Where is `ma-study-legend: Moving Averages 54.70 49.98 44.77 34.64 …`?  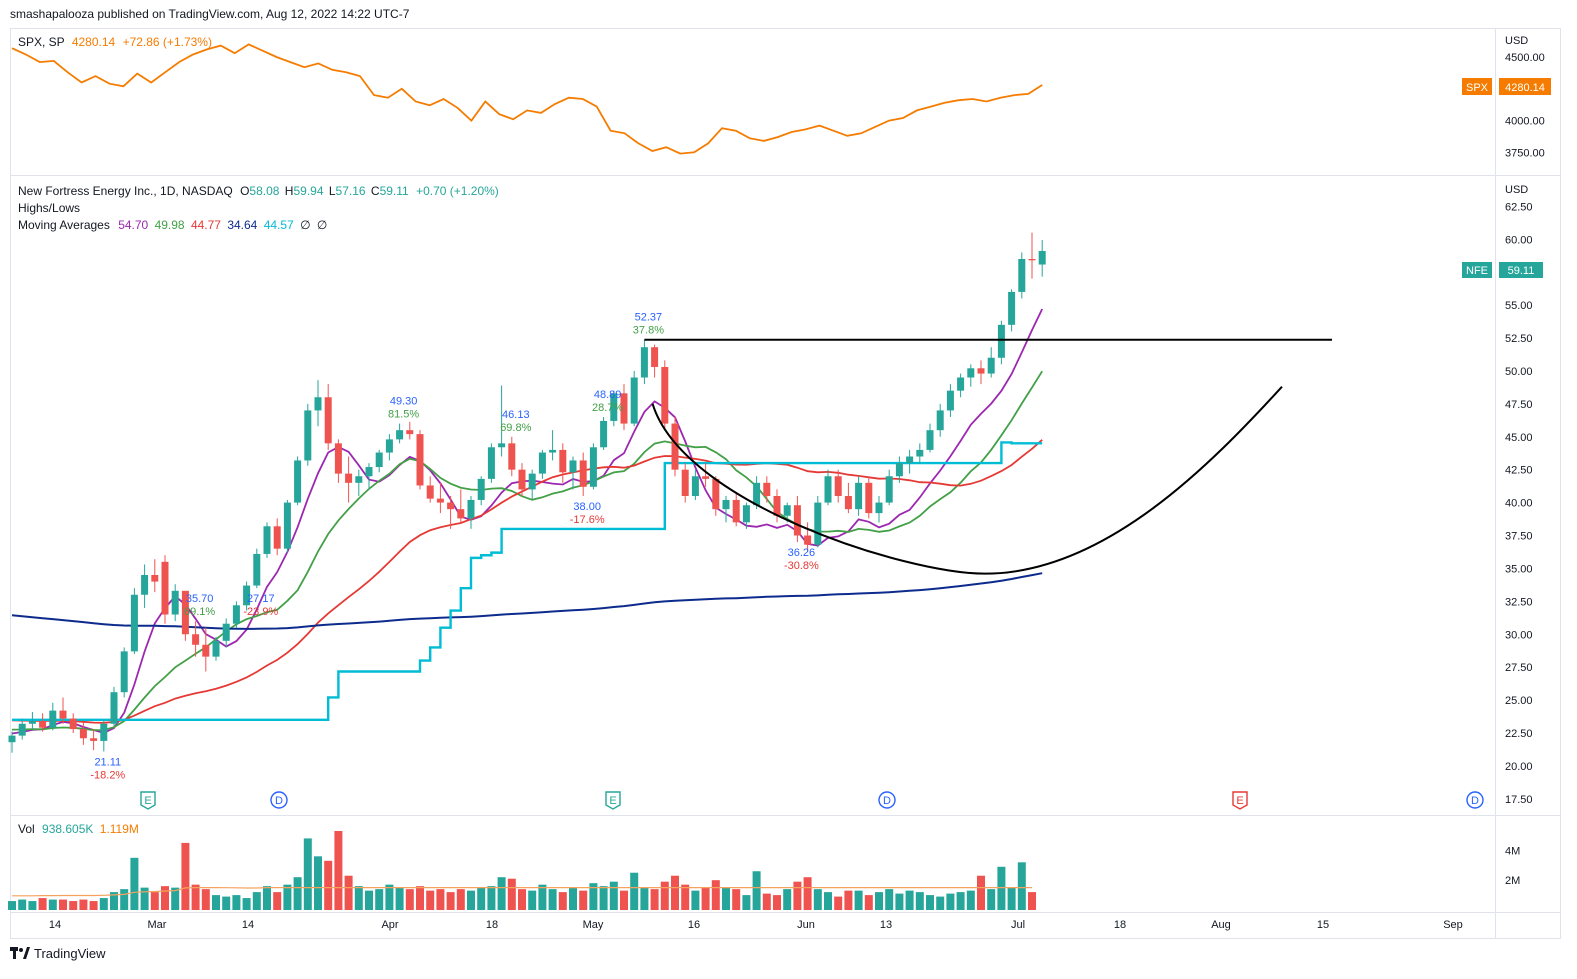 ma-study-legend: Moving Averages 54.70 49.98 44.77 34.64 … is located at coordinates (172, 225).